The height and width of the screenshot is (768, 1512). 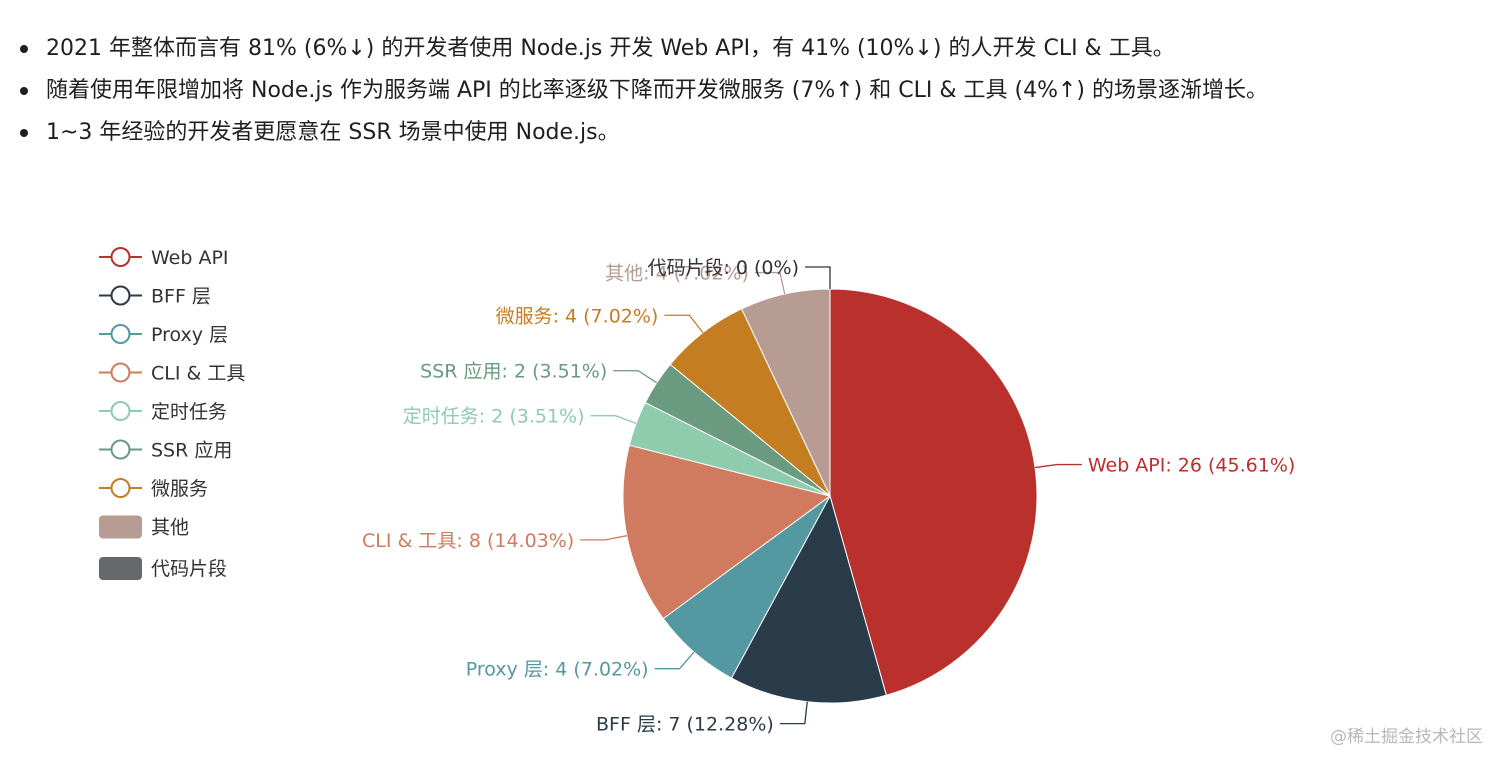 What do you see at coordinates (577, 316) in the screenshot?
I see `slice-label: 微服务: 4 (7.02%)` at bounding box center [577, 316].